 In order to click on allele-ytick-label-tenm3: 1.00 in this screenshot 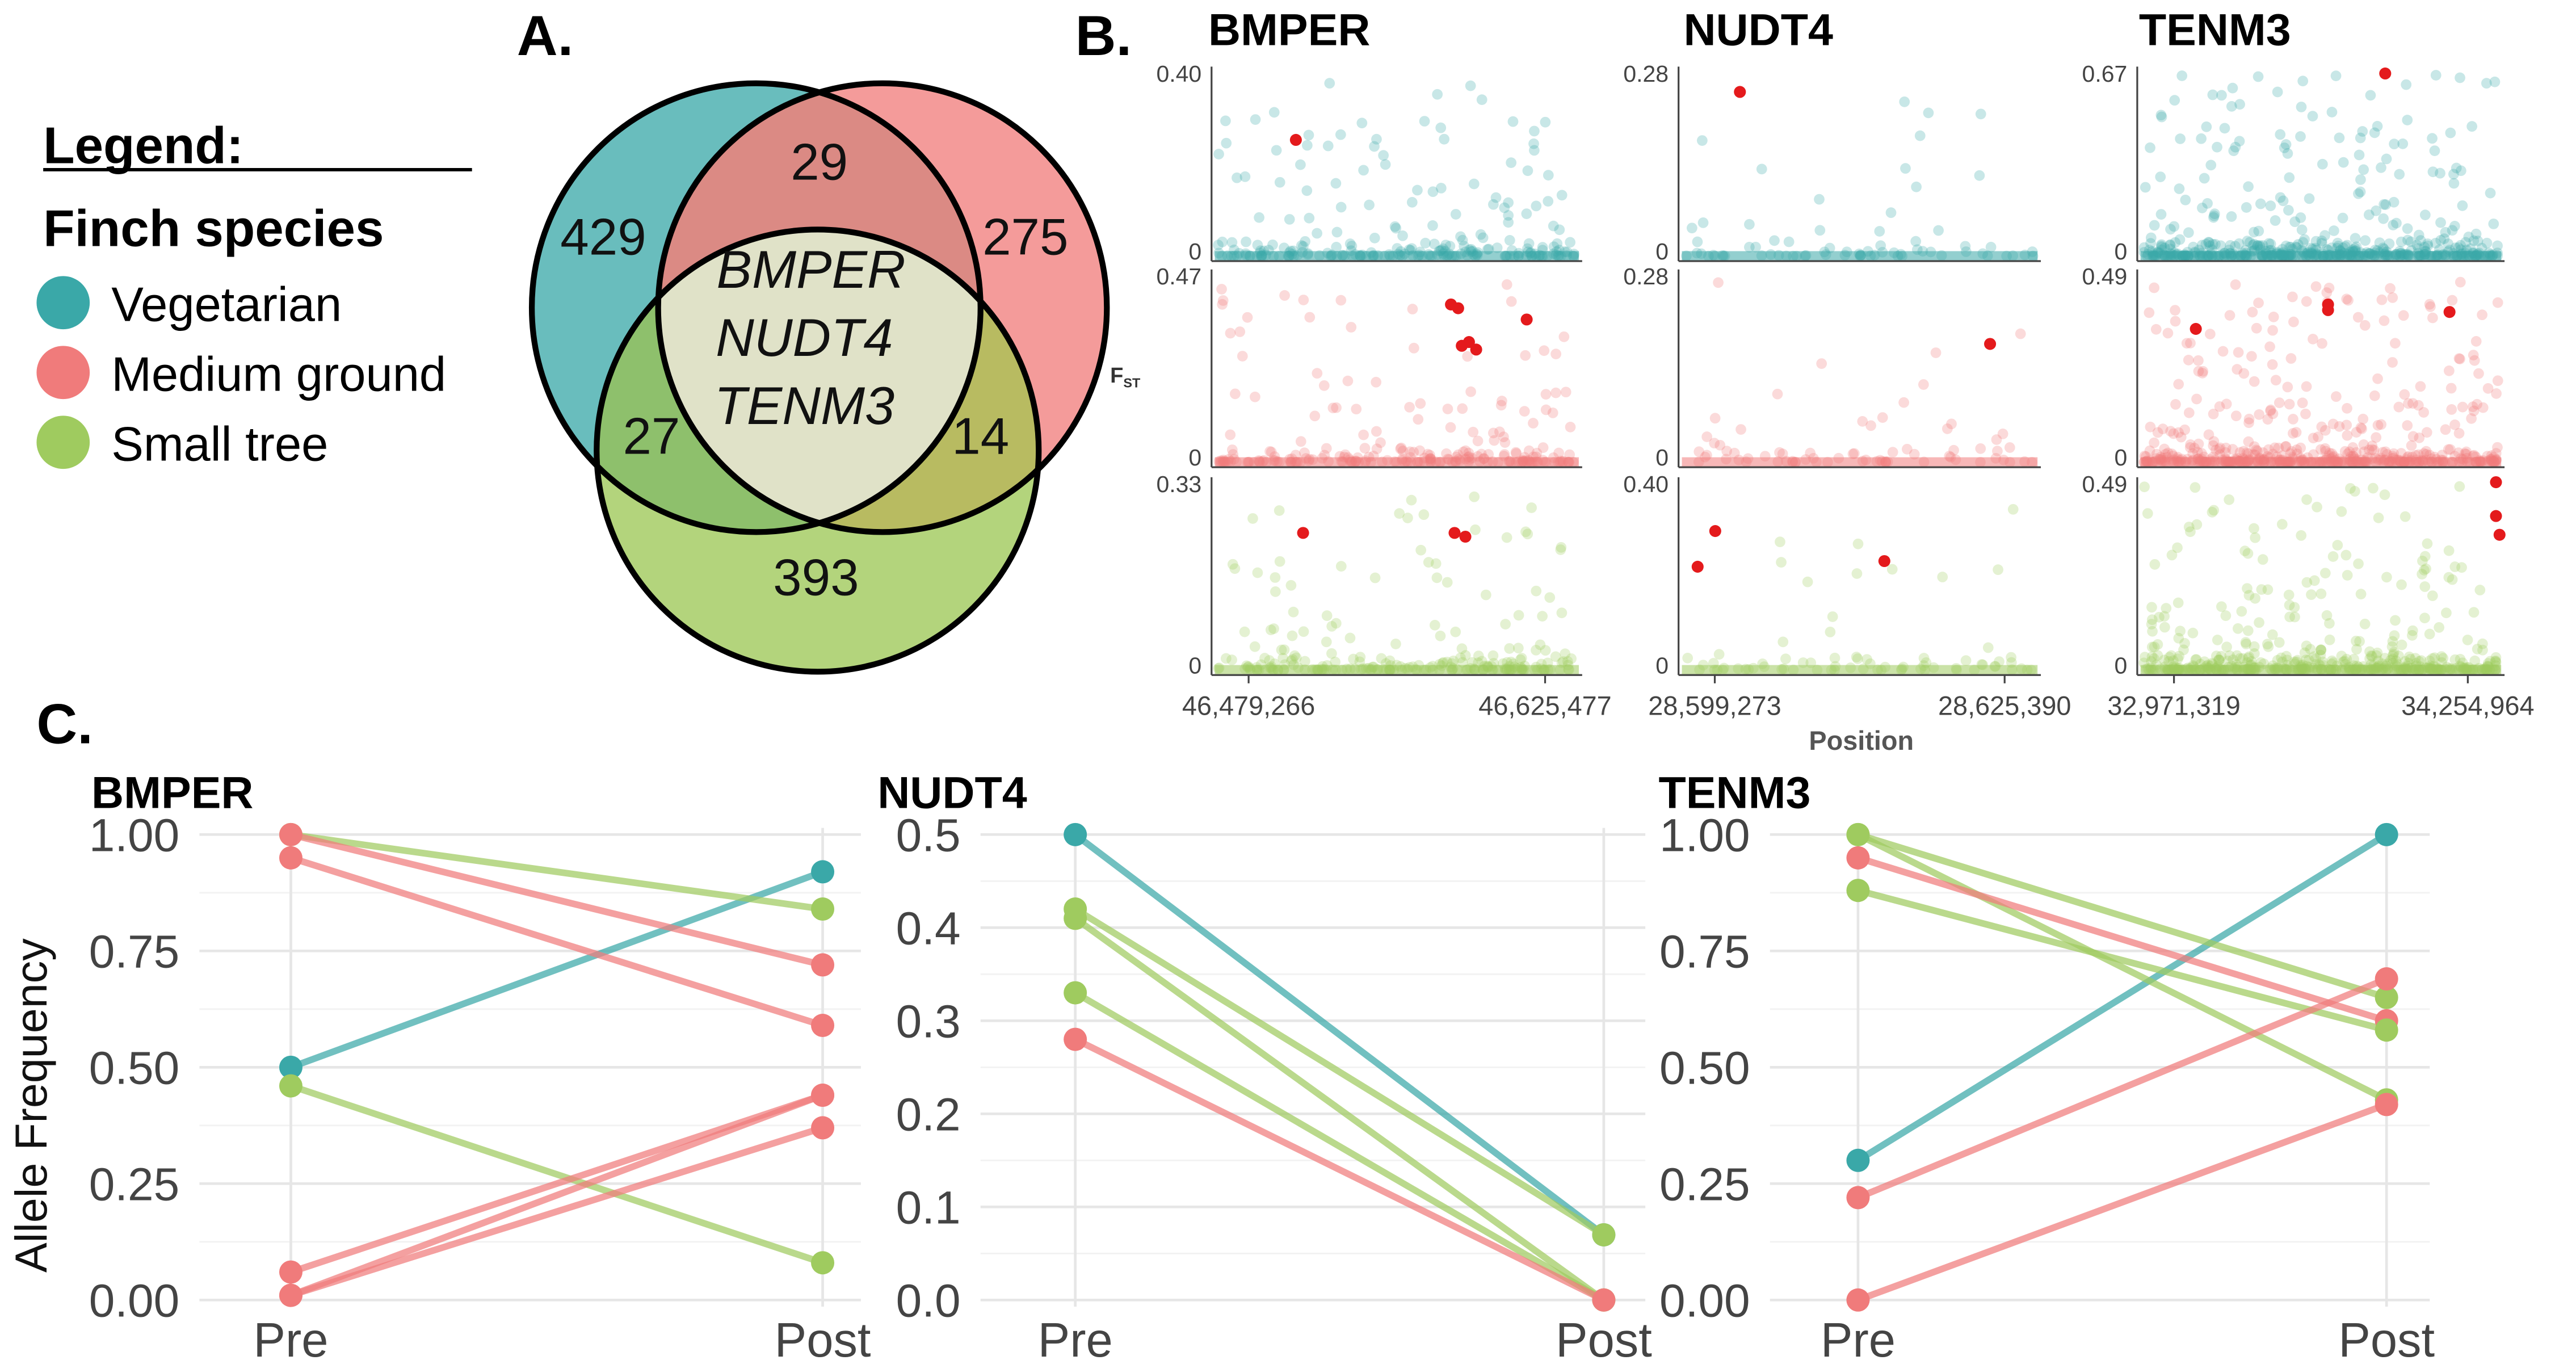, I will do `click(1704, 836)`.